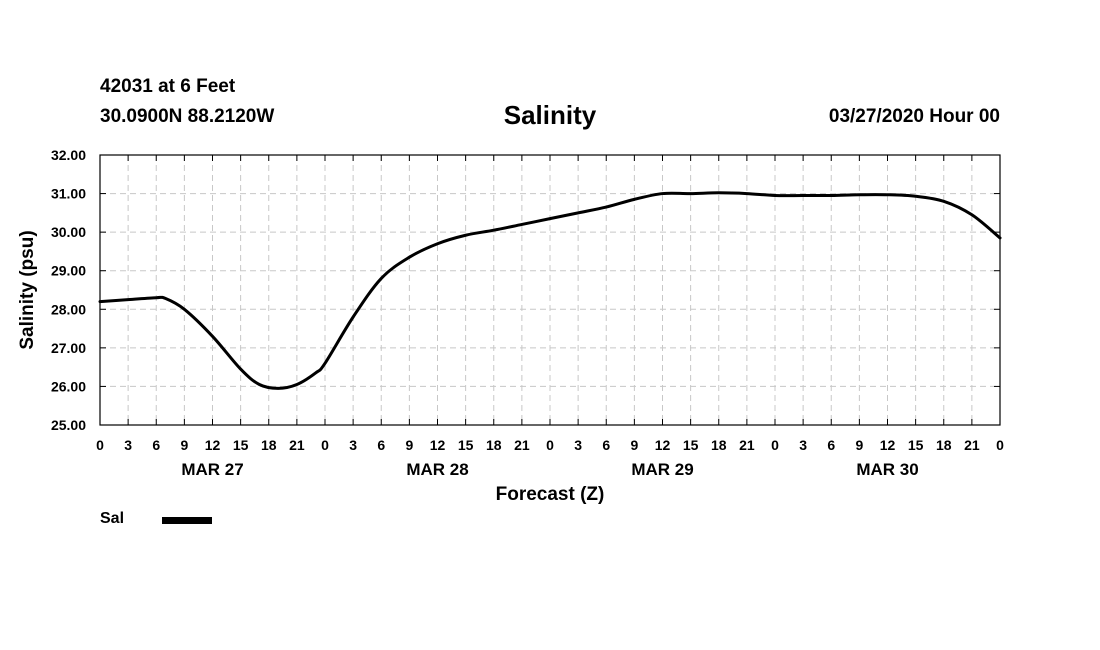 The image size is (1100, 650). Describe the element at coordinates (68, 155) in the screenshot. I see `y-tick-label: 32.00` at that location.